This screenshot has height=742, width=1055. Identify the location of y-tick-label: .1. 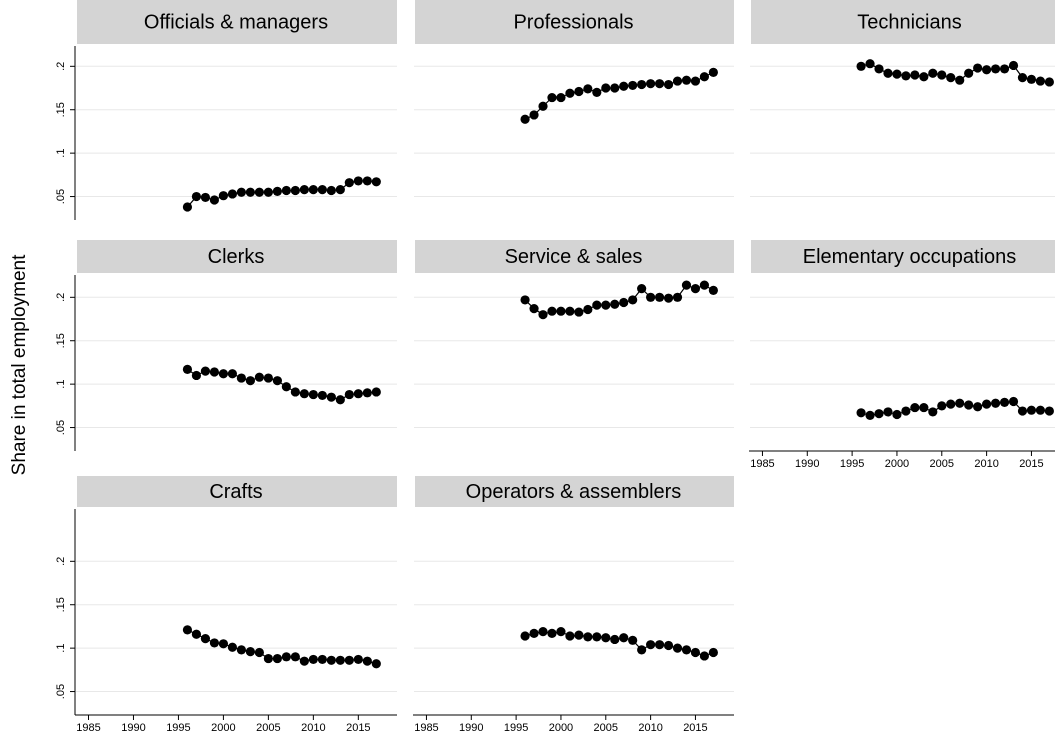
(61, 648).